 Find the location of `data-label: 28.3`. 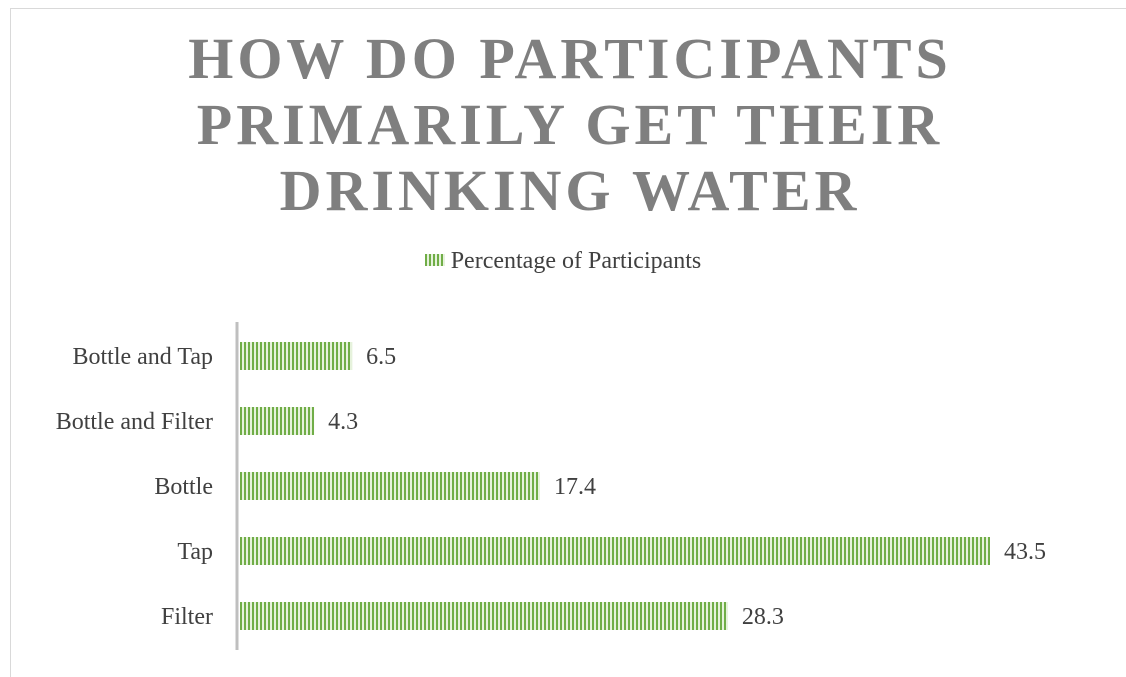

data-label: 28.3 is located at coordinates (763, 617).